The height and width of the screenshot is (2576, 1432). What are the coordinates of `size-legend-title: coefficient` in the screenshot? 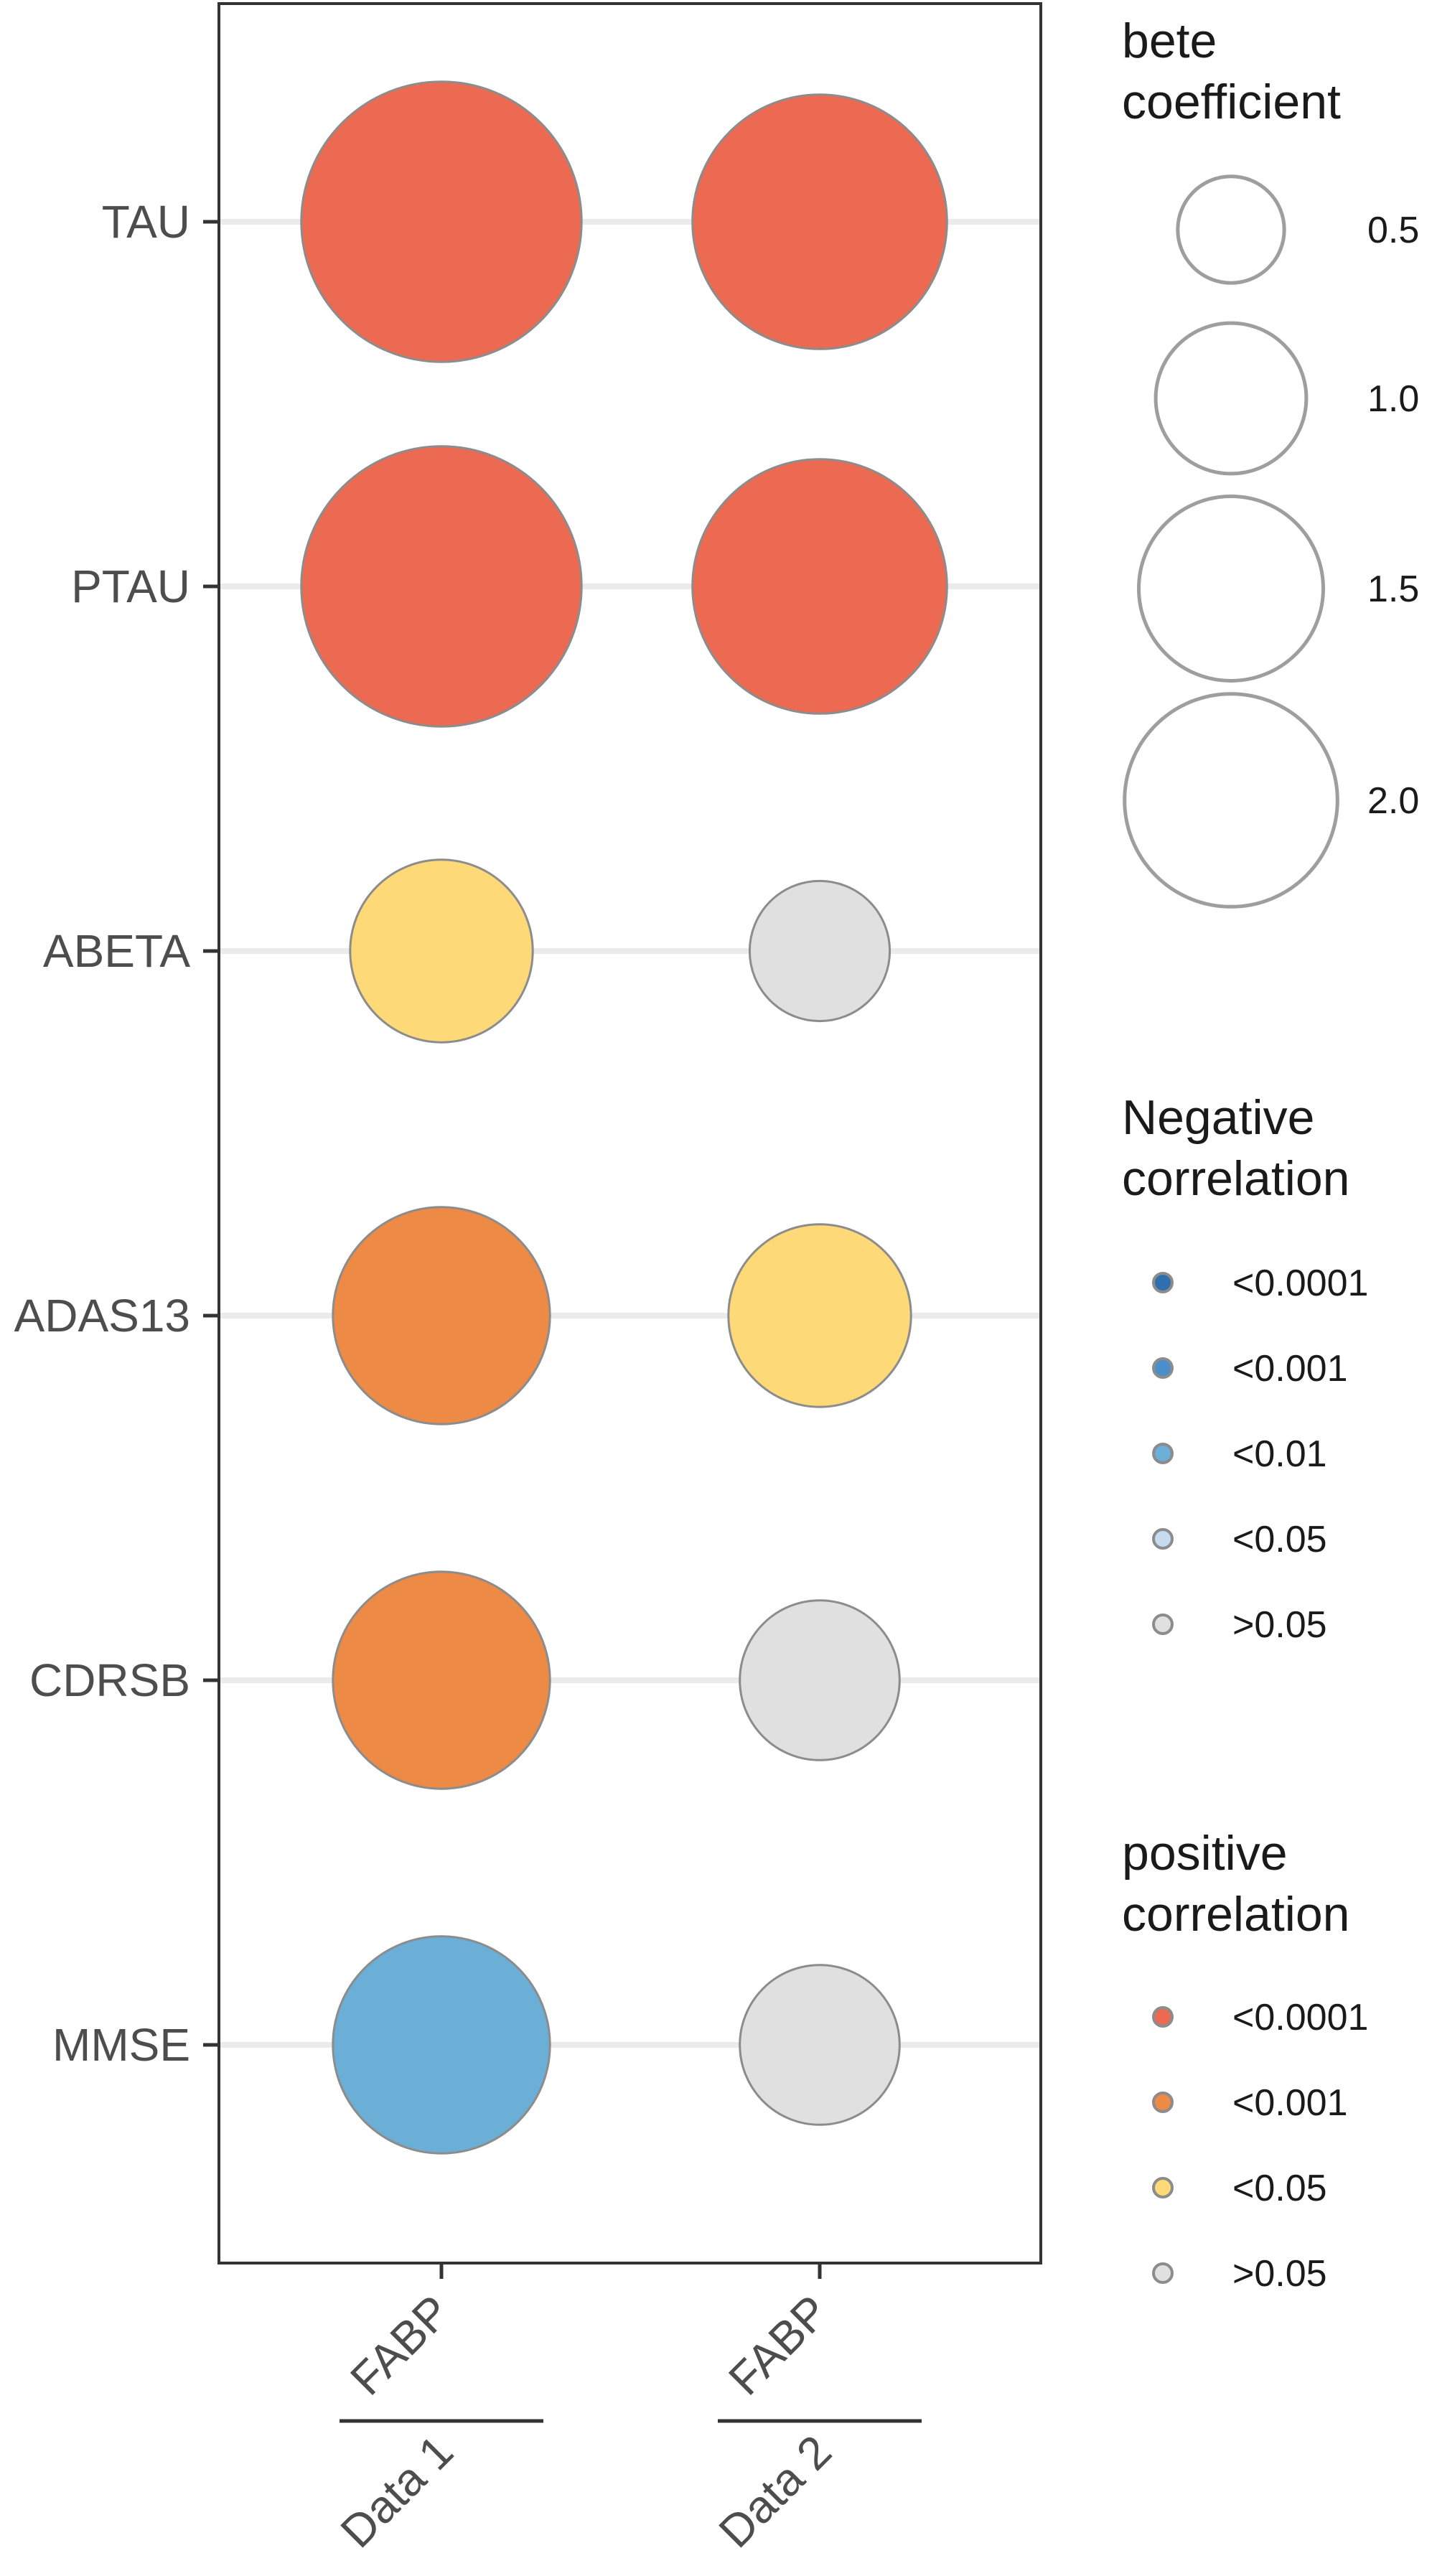 It's located at (1231, 102).